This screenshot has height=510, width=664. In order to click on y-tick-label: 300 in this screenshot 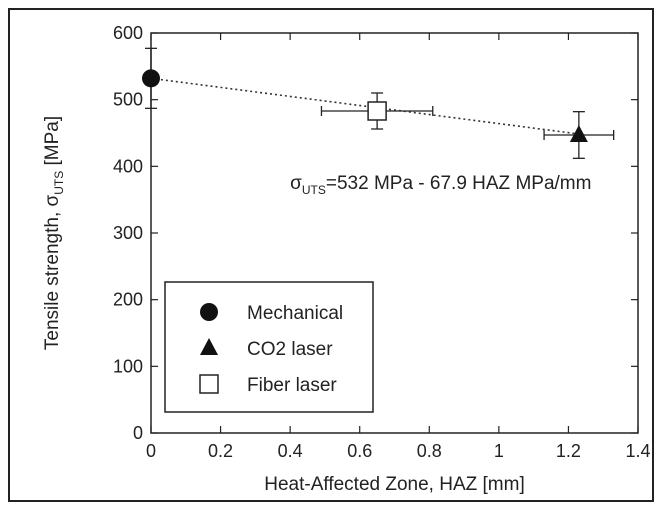, I will do `click(128, 233)`.